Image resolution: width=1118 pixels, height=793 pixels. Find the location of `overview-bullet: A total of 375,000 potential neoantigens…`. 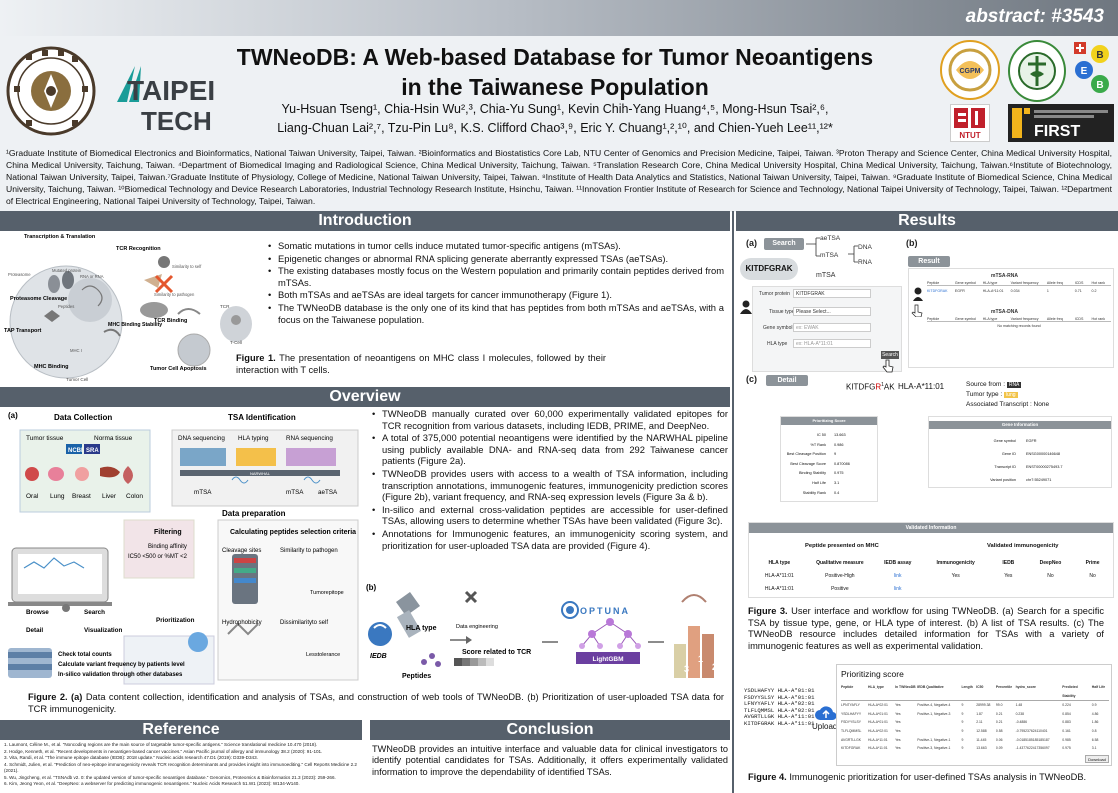

overview-bullet: A total of 375,000 potential neoantigens… is located at coordinates (550, 449).